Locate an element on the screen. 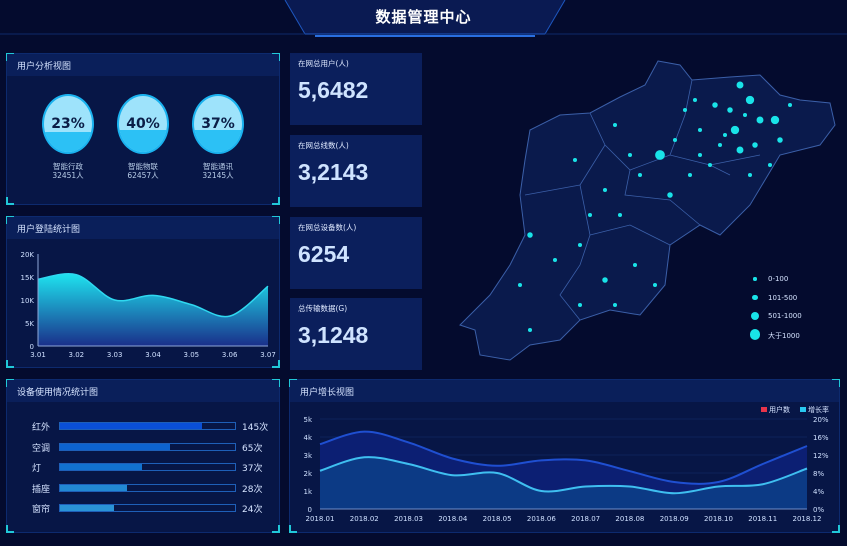  growth-rate-area is located at coordinates (563, 483).